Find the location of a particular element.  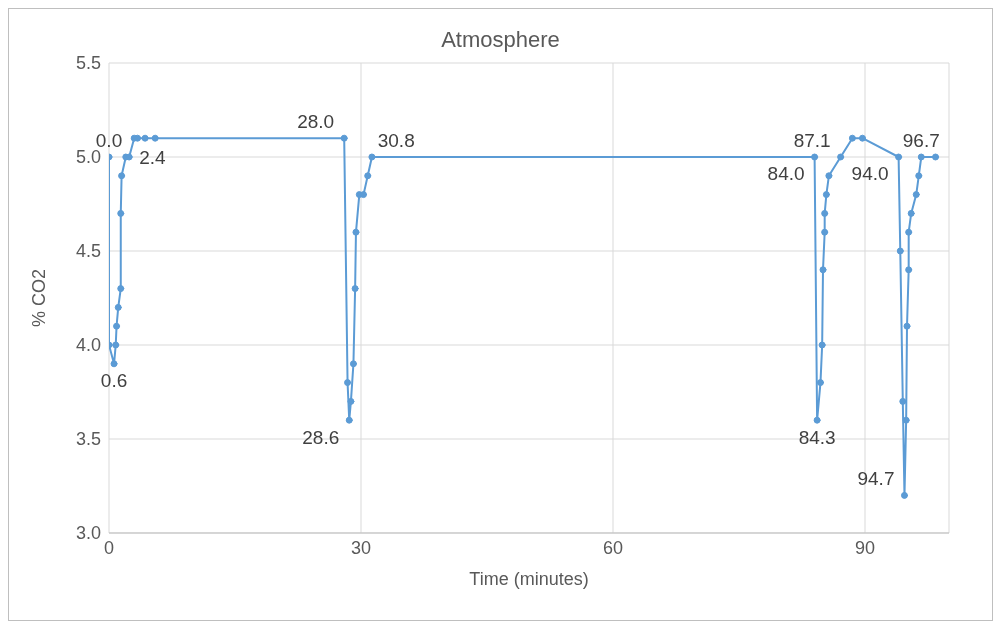

x-tick-label: 90 is located at coordinates (865, 547).